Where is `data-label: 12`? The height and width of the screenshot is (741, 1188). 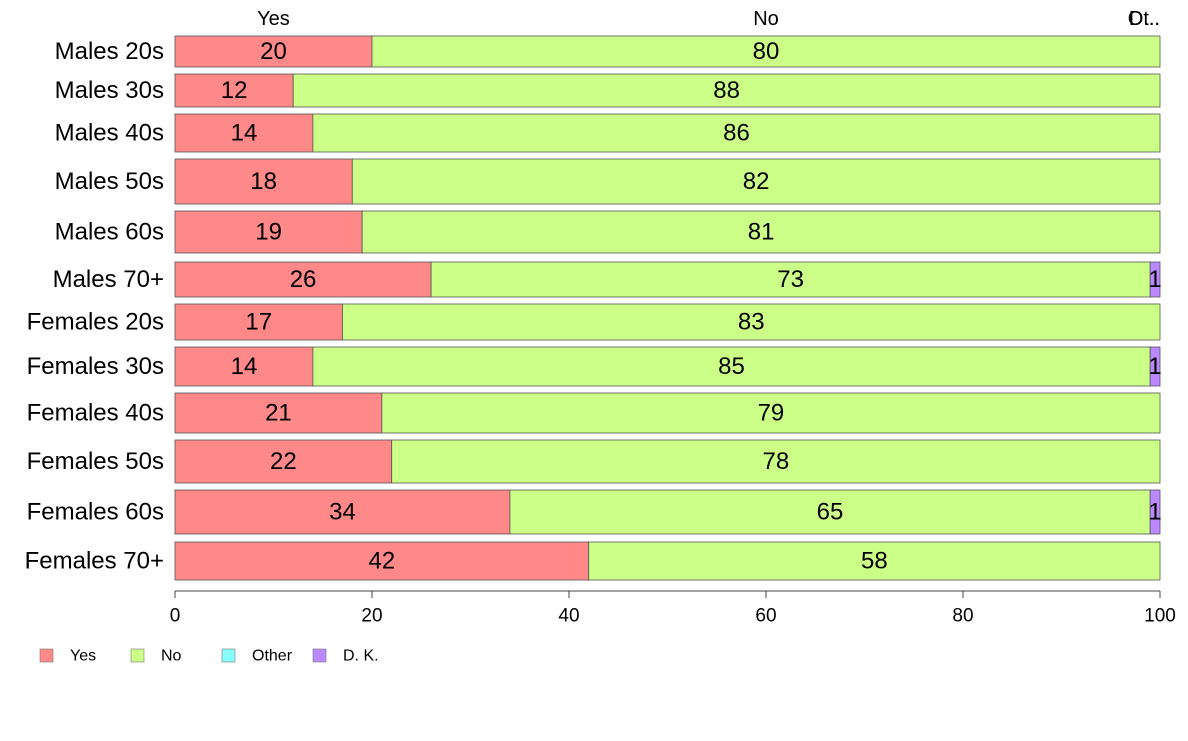
data-label: 12 is located at coordinates (234, 90).